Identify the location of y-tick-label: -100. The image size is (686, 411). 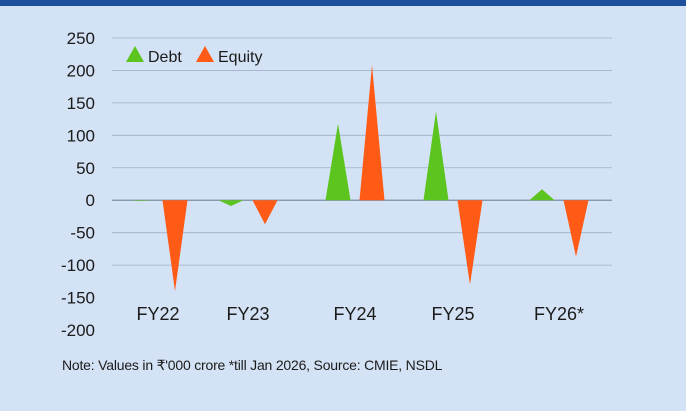
(78, 265).